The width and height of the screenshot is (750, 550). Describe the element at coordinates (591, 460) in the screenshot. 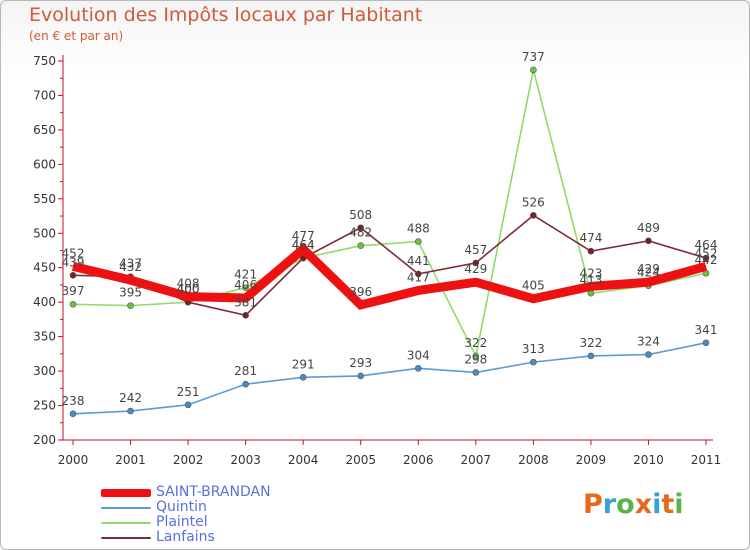

I see `x-tick-label: 2009` at that location.